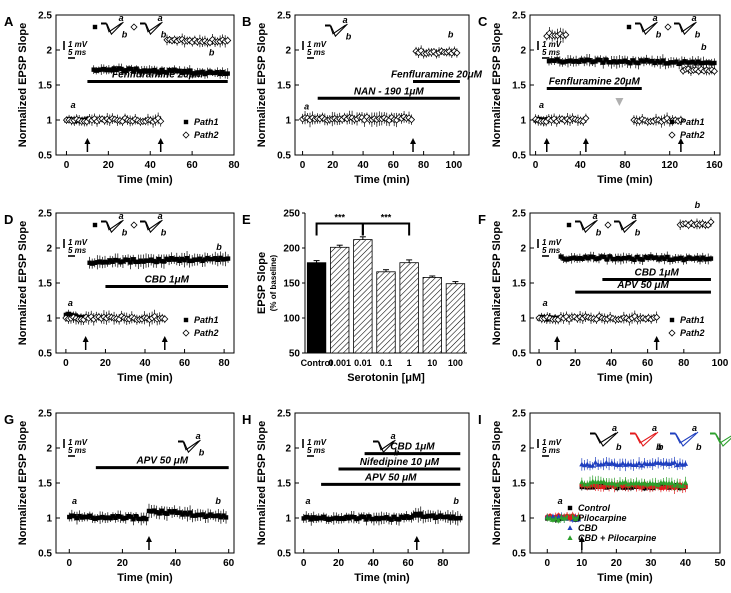 The height and width of the screenshot is (593, 731). I want to click on legend-label: CBD, so click(588, 528).